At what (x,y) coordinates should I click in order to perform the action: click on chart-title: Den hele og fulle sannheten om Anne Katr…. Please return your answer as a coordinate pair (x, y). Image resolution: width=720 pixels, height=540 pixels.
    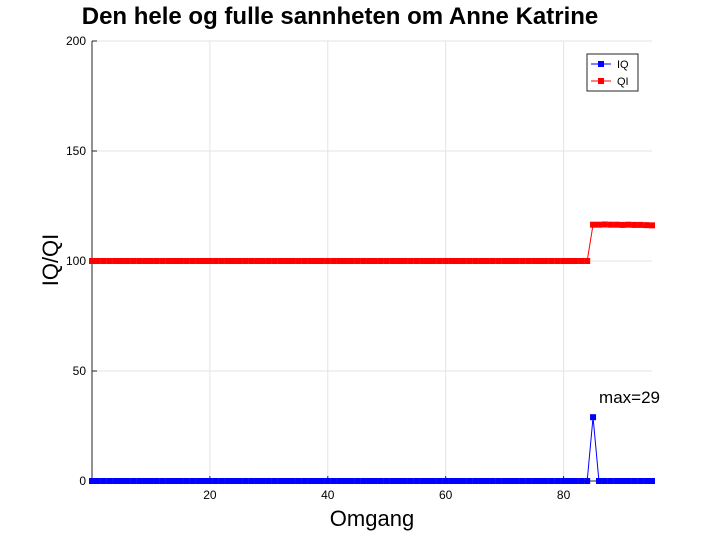
    Looking at the image, I should click on (340, 16).